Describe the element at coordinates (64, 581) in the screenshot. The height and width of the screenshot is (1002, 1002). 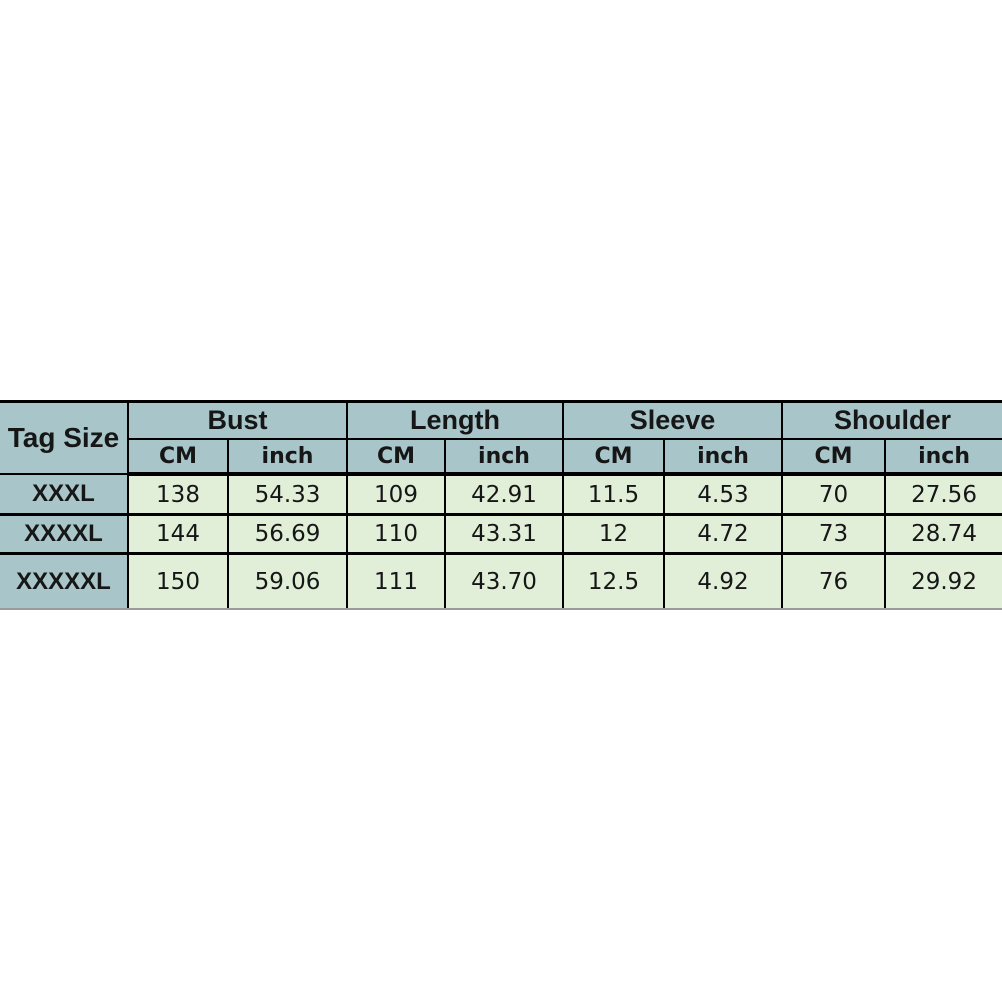
I see `size-label-xxxxxl: XXXXXL` at that location.